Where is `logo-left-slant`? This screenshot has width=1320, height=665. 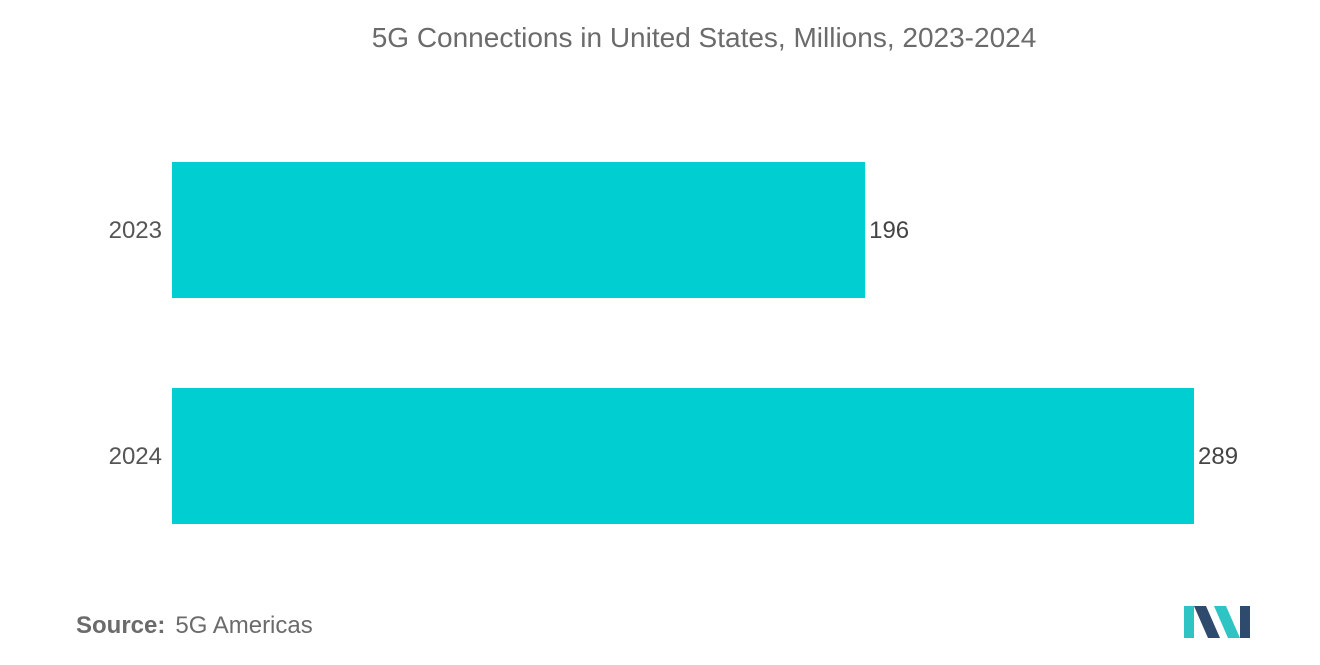 logo-left-slant is located at coordinates (1207, 622).